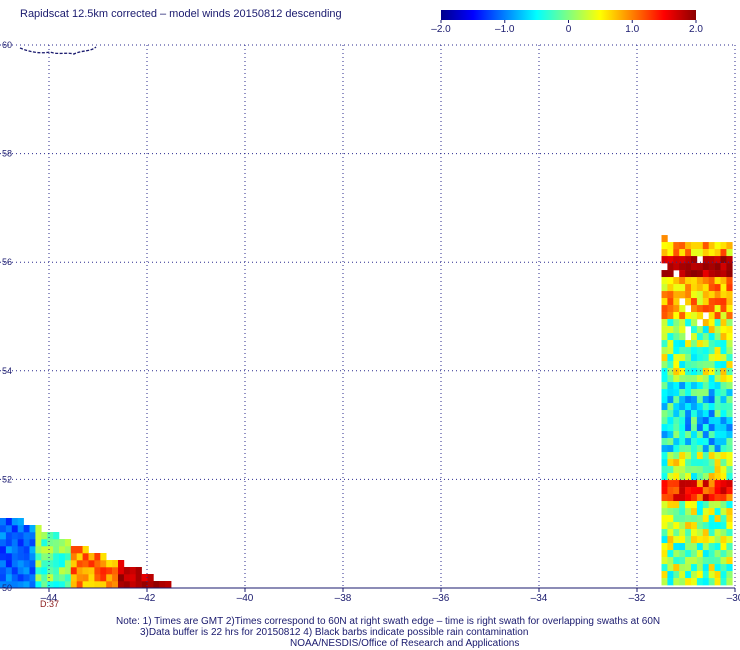 The height and width of the screenshot is (650, 740). I want to click on colorbar-gradient, so click(568, 15).